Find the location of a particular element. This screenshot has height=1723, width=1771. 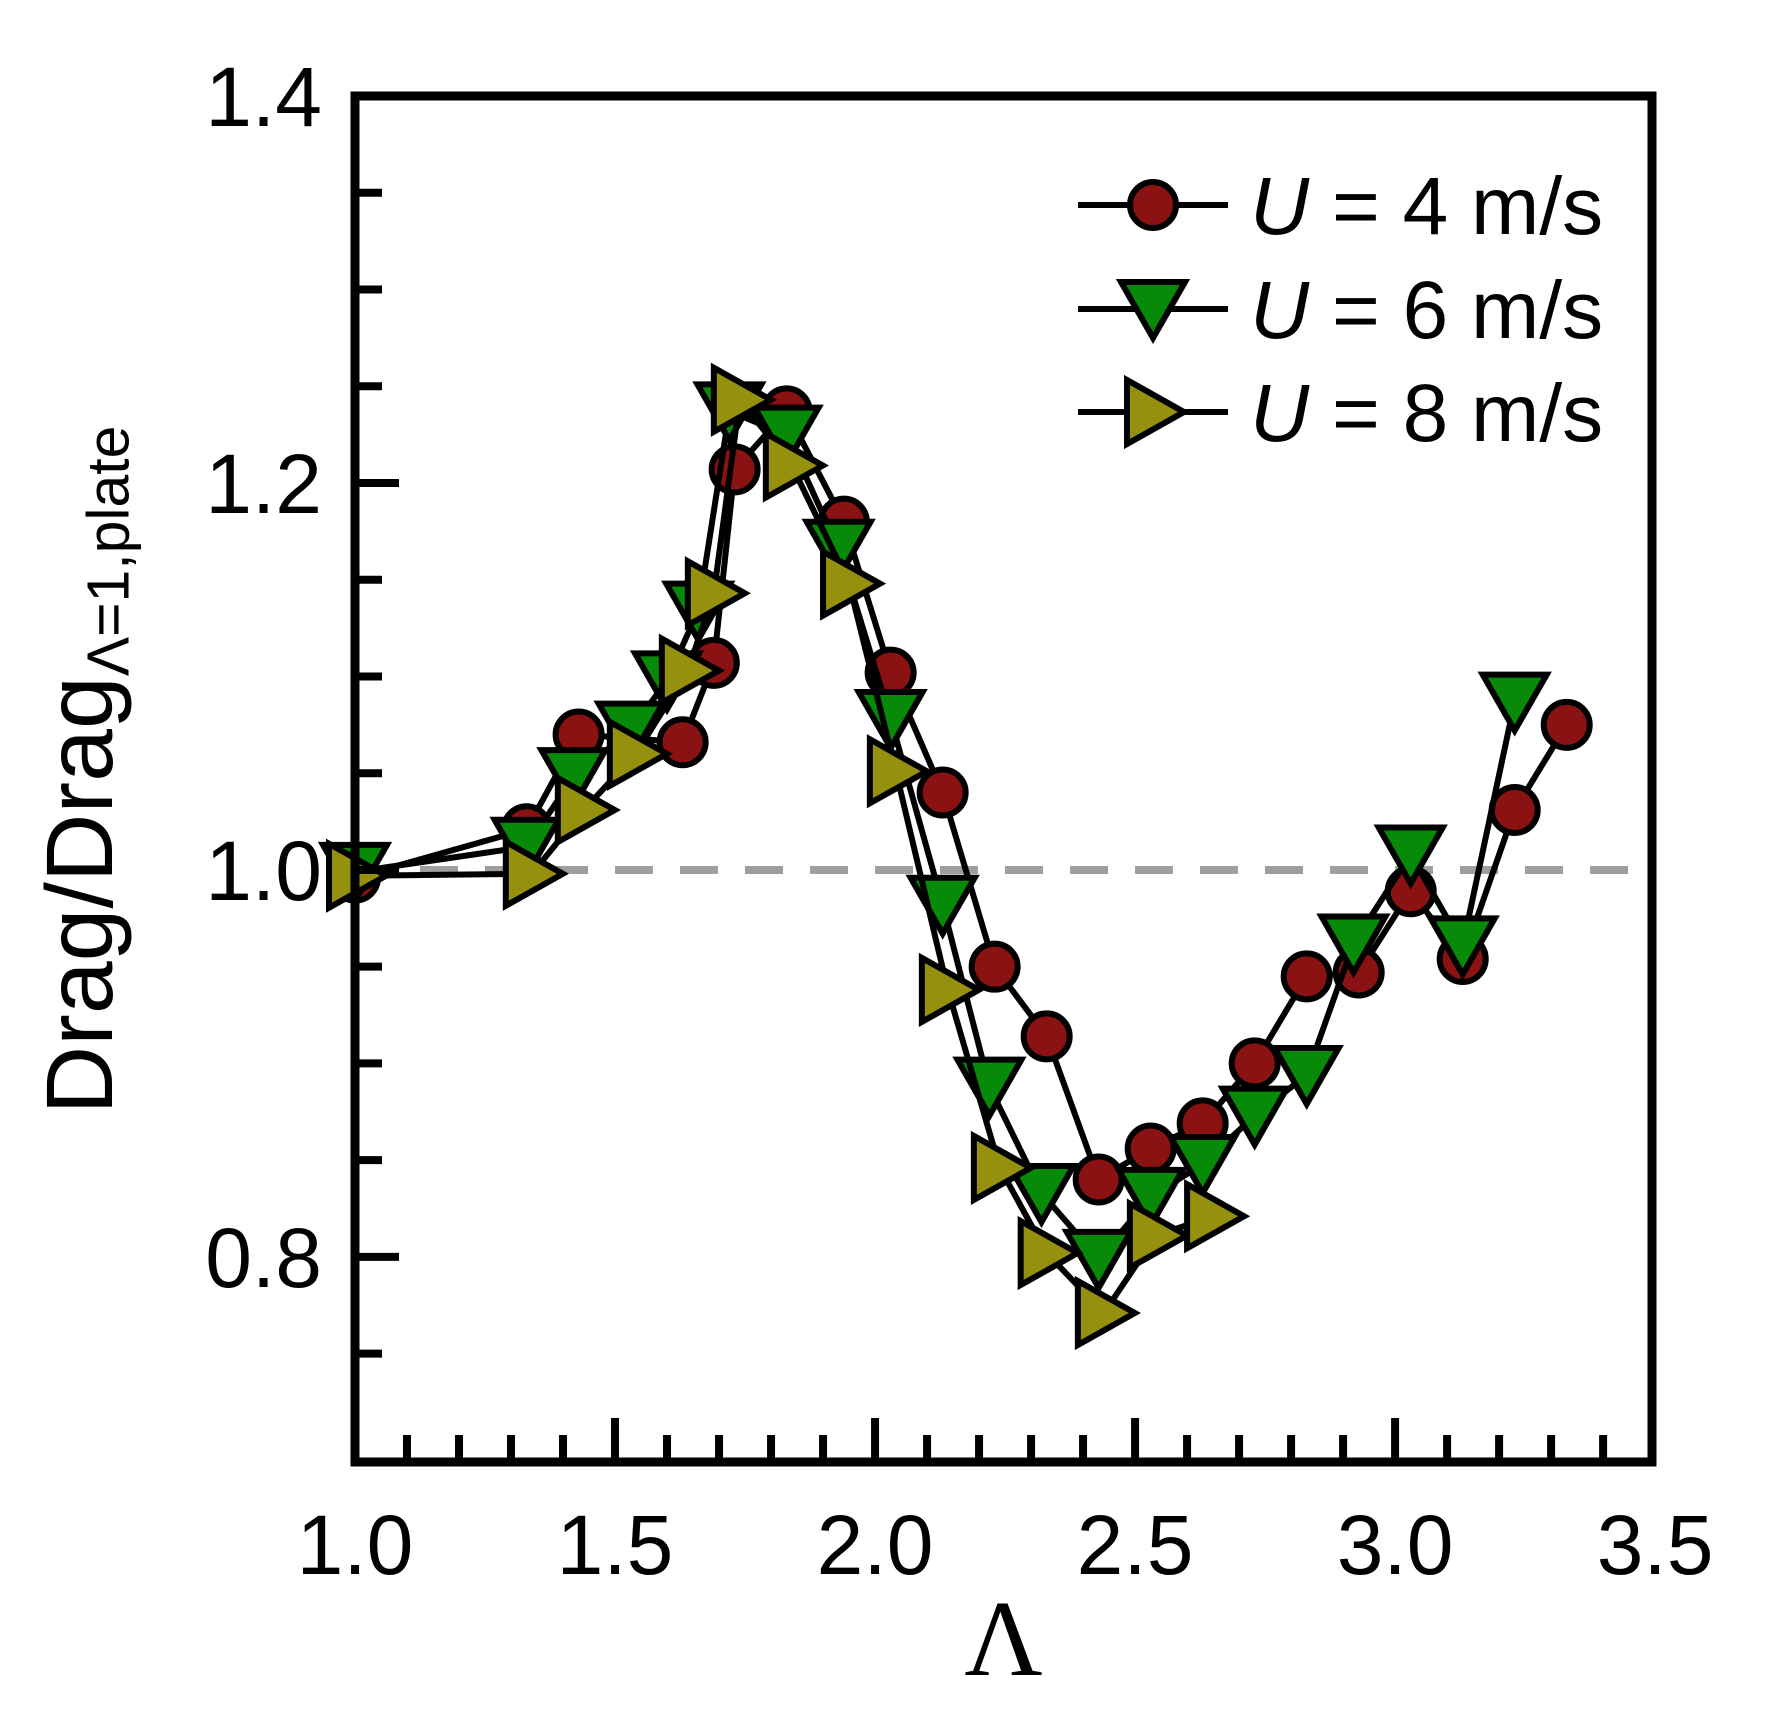

y-tick-label: 1.0 is located at coordinates (263, 871).